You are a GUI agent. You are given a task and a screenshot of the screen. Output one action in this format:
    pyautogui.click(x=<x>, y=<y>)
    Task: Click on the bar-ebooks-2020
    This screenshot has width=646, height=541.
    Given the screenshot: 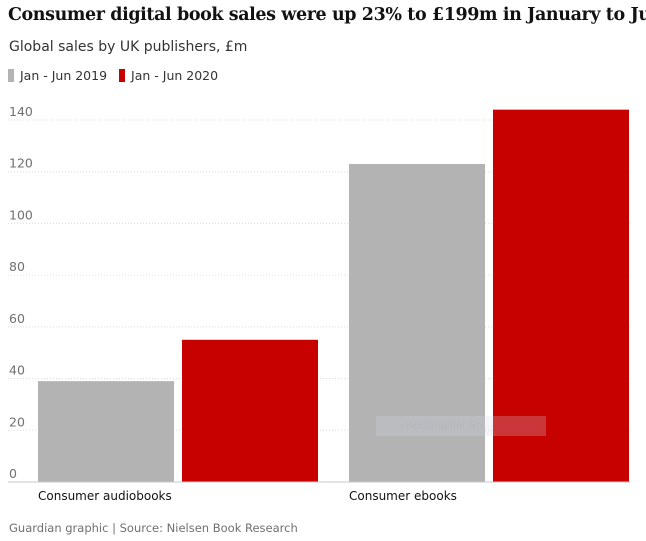 What is the action you would take?
    pyautogui.click(x=561, y=296)
    